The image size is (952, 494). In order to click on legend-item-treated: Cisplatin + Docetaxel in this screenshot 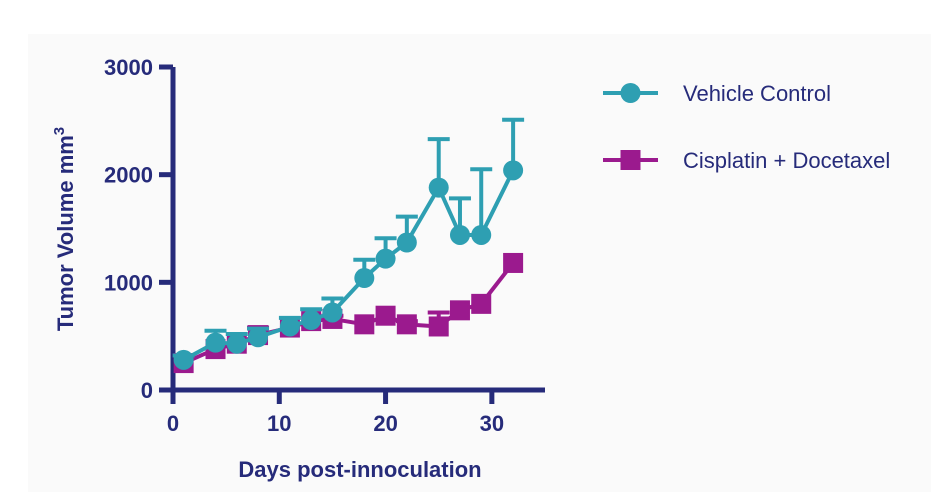, I will do `click(746, 160)`.